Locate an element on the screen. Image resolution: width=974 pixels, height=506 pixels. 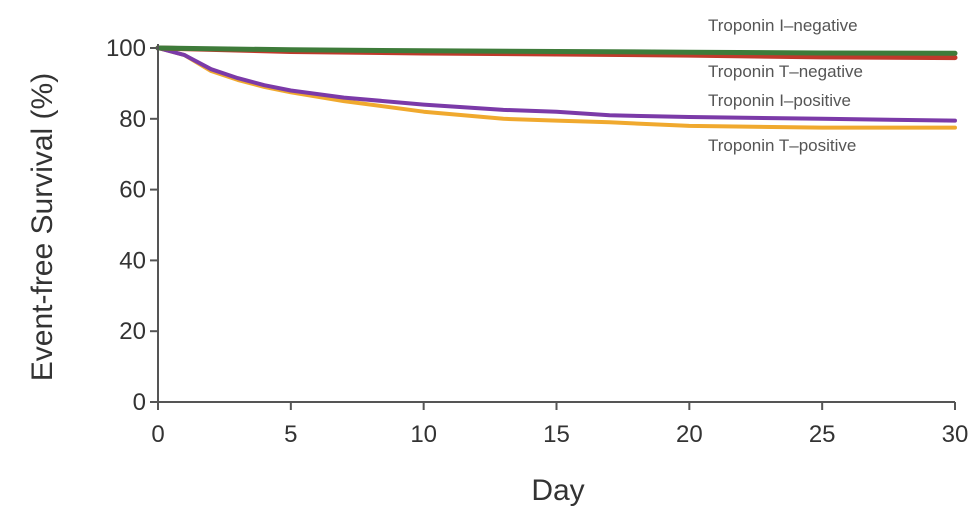
y-tick-label: 40 is located at coordinates (132, 260).